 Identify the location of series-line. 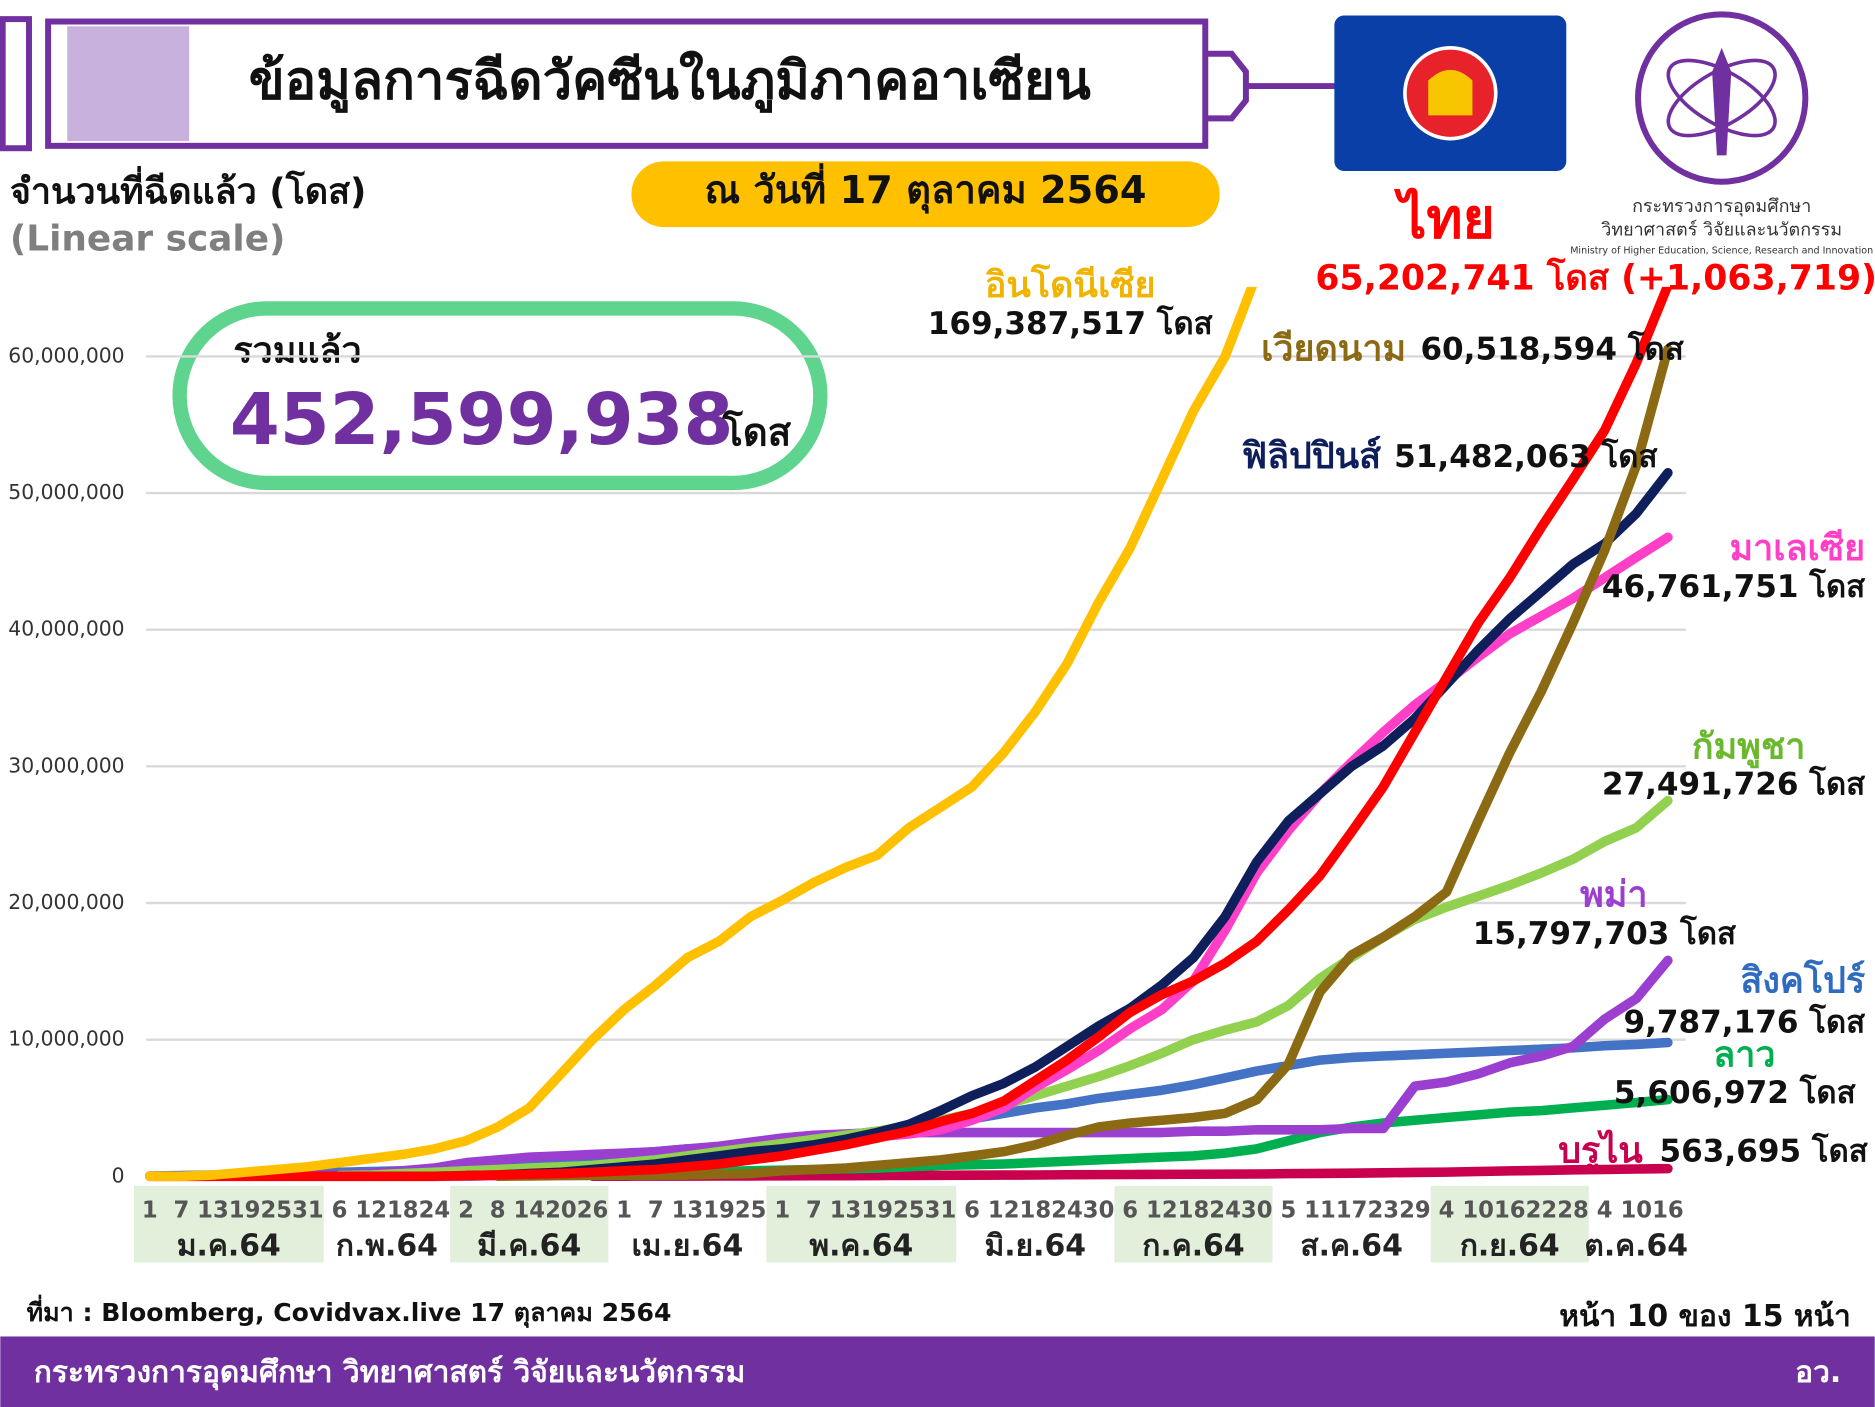
(972, 1068).